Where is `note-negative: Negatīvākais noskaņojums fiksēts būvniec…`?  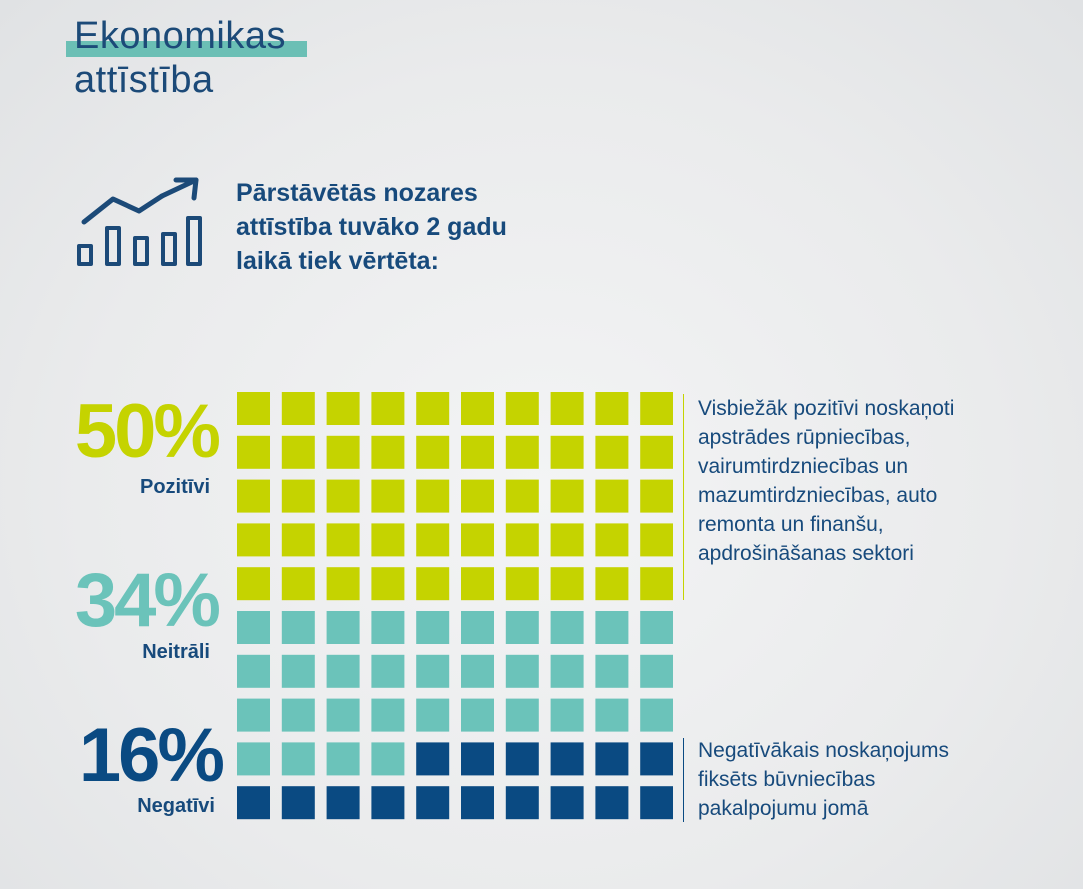
note-negative: Negatīvākais noskaņojums fiksēts būvniec… is located at coordinates (878, 779).